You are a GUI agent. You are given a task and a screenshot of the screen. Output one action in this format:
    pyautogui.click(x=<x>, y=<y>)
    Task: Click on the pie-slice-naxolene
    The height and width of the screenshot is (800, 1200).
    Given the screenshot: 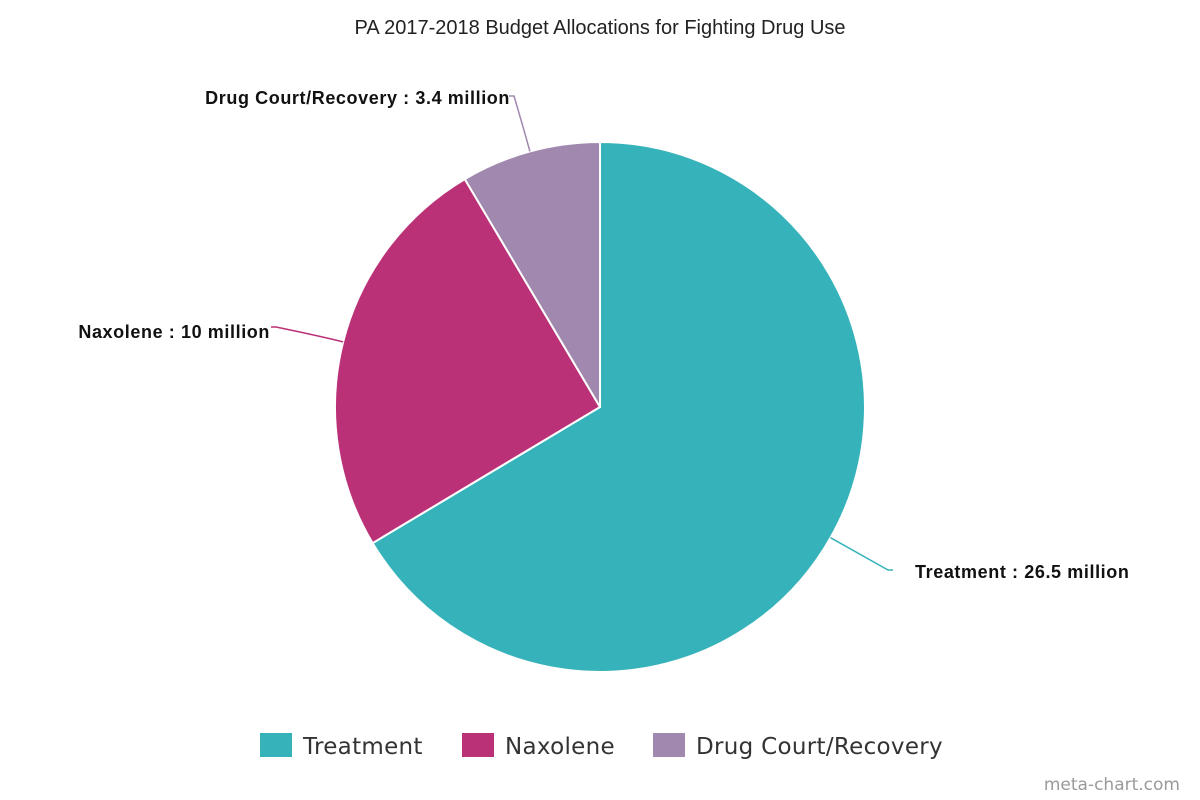 What is the action you would take?
    pyautogui.click(x=467, y=361)
    